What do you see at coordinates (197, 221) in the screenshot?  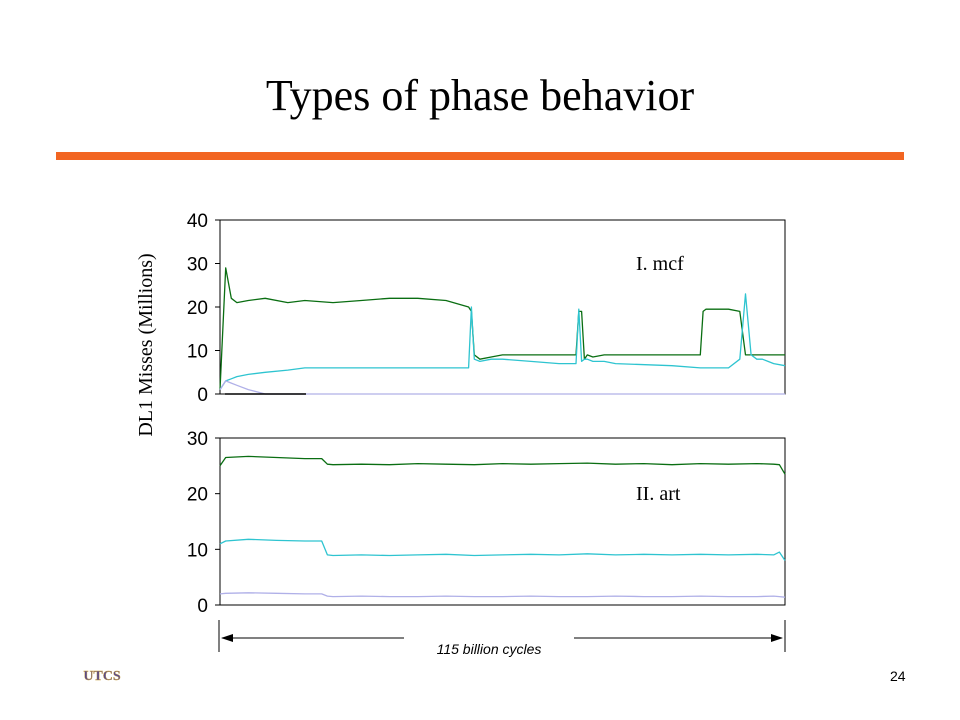 I see `mcf-y-tick-label: 40` at bounding box center [197, 221].